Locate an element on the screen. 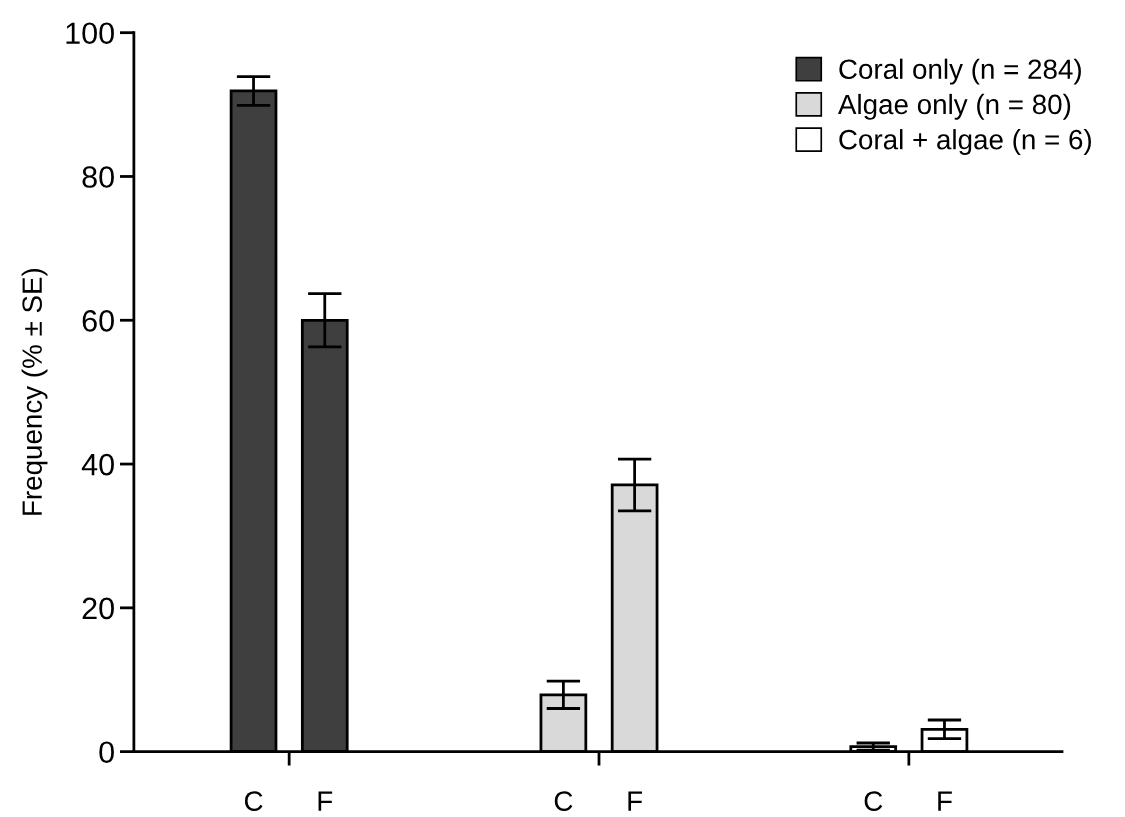 The width and height of the screenshot is (1125, 817). y-tick-label: 20 is located at coordinates (98, 608).